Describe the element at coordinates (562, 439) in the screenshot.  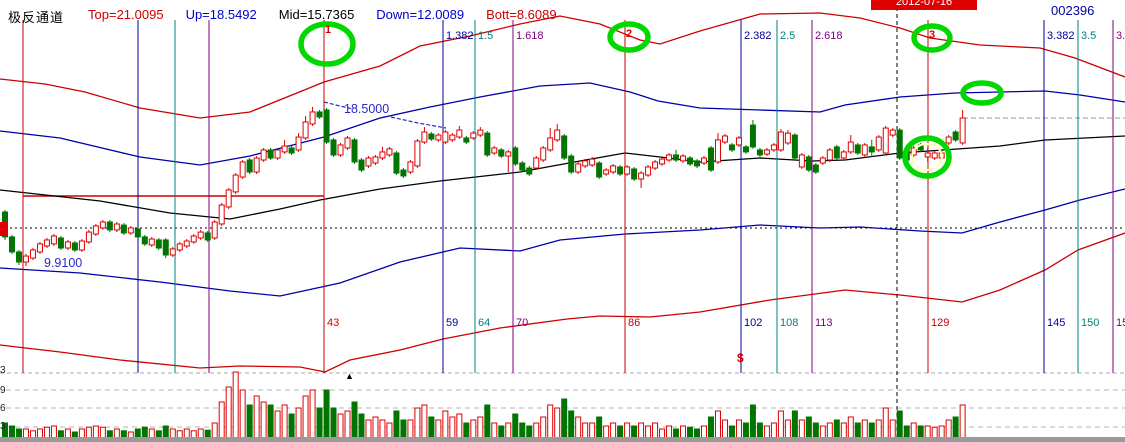
I see `bottom-strip` at that location.